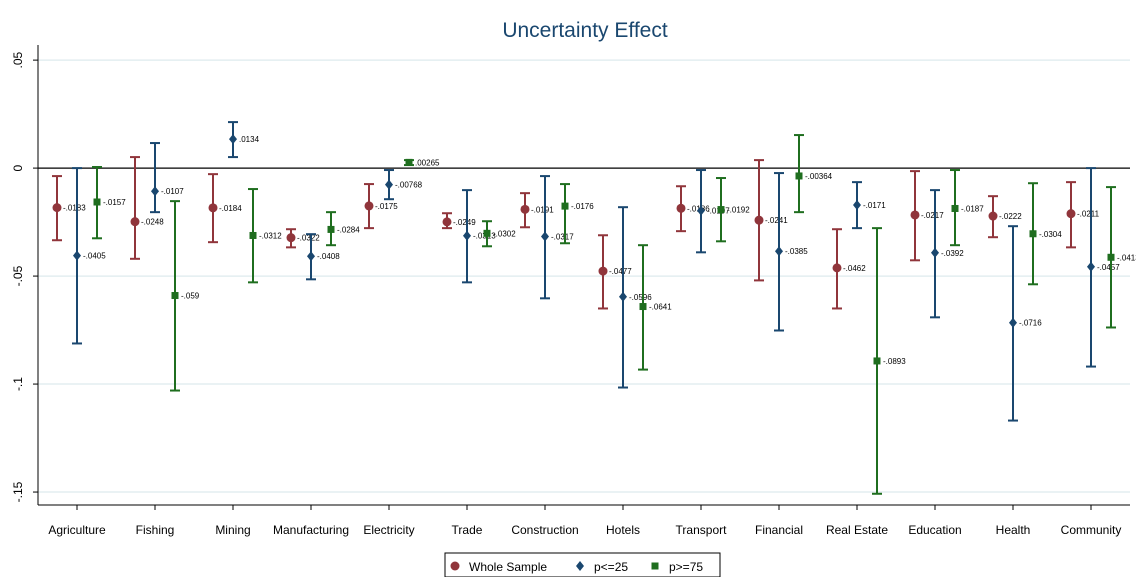 Image resolution: width=1136 pixels, height=577 pixels. I want to click on value-label: -.0183, so click(74, 208).